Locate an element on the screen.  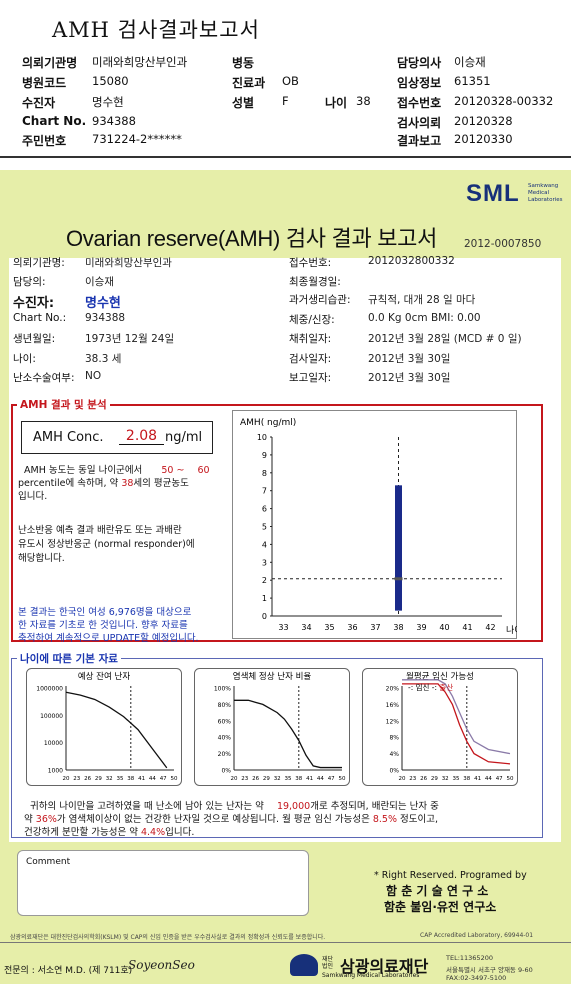
amh-y-tick: 5 is located at coordinates (264, 527).